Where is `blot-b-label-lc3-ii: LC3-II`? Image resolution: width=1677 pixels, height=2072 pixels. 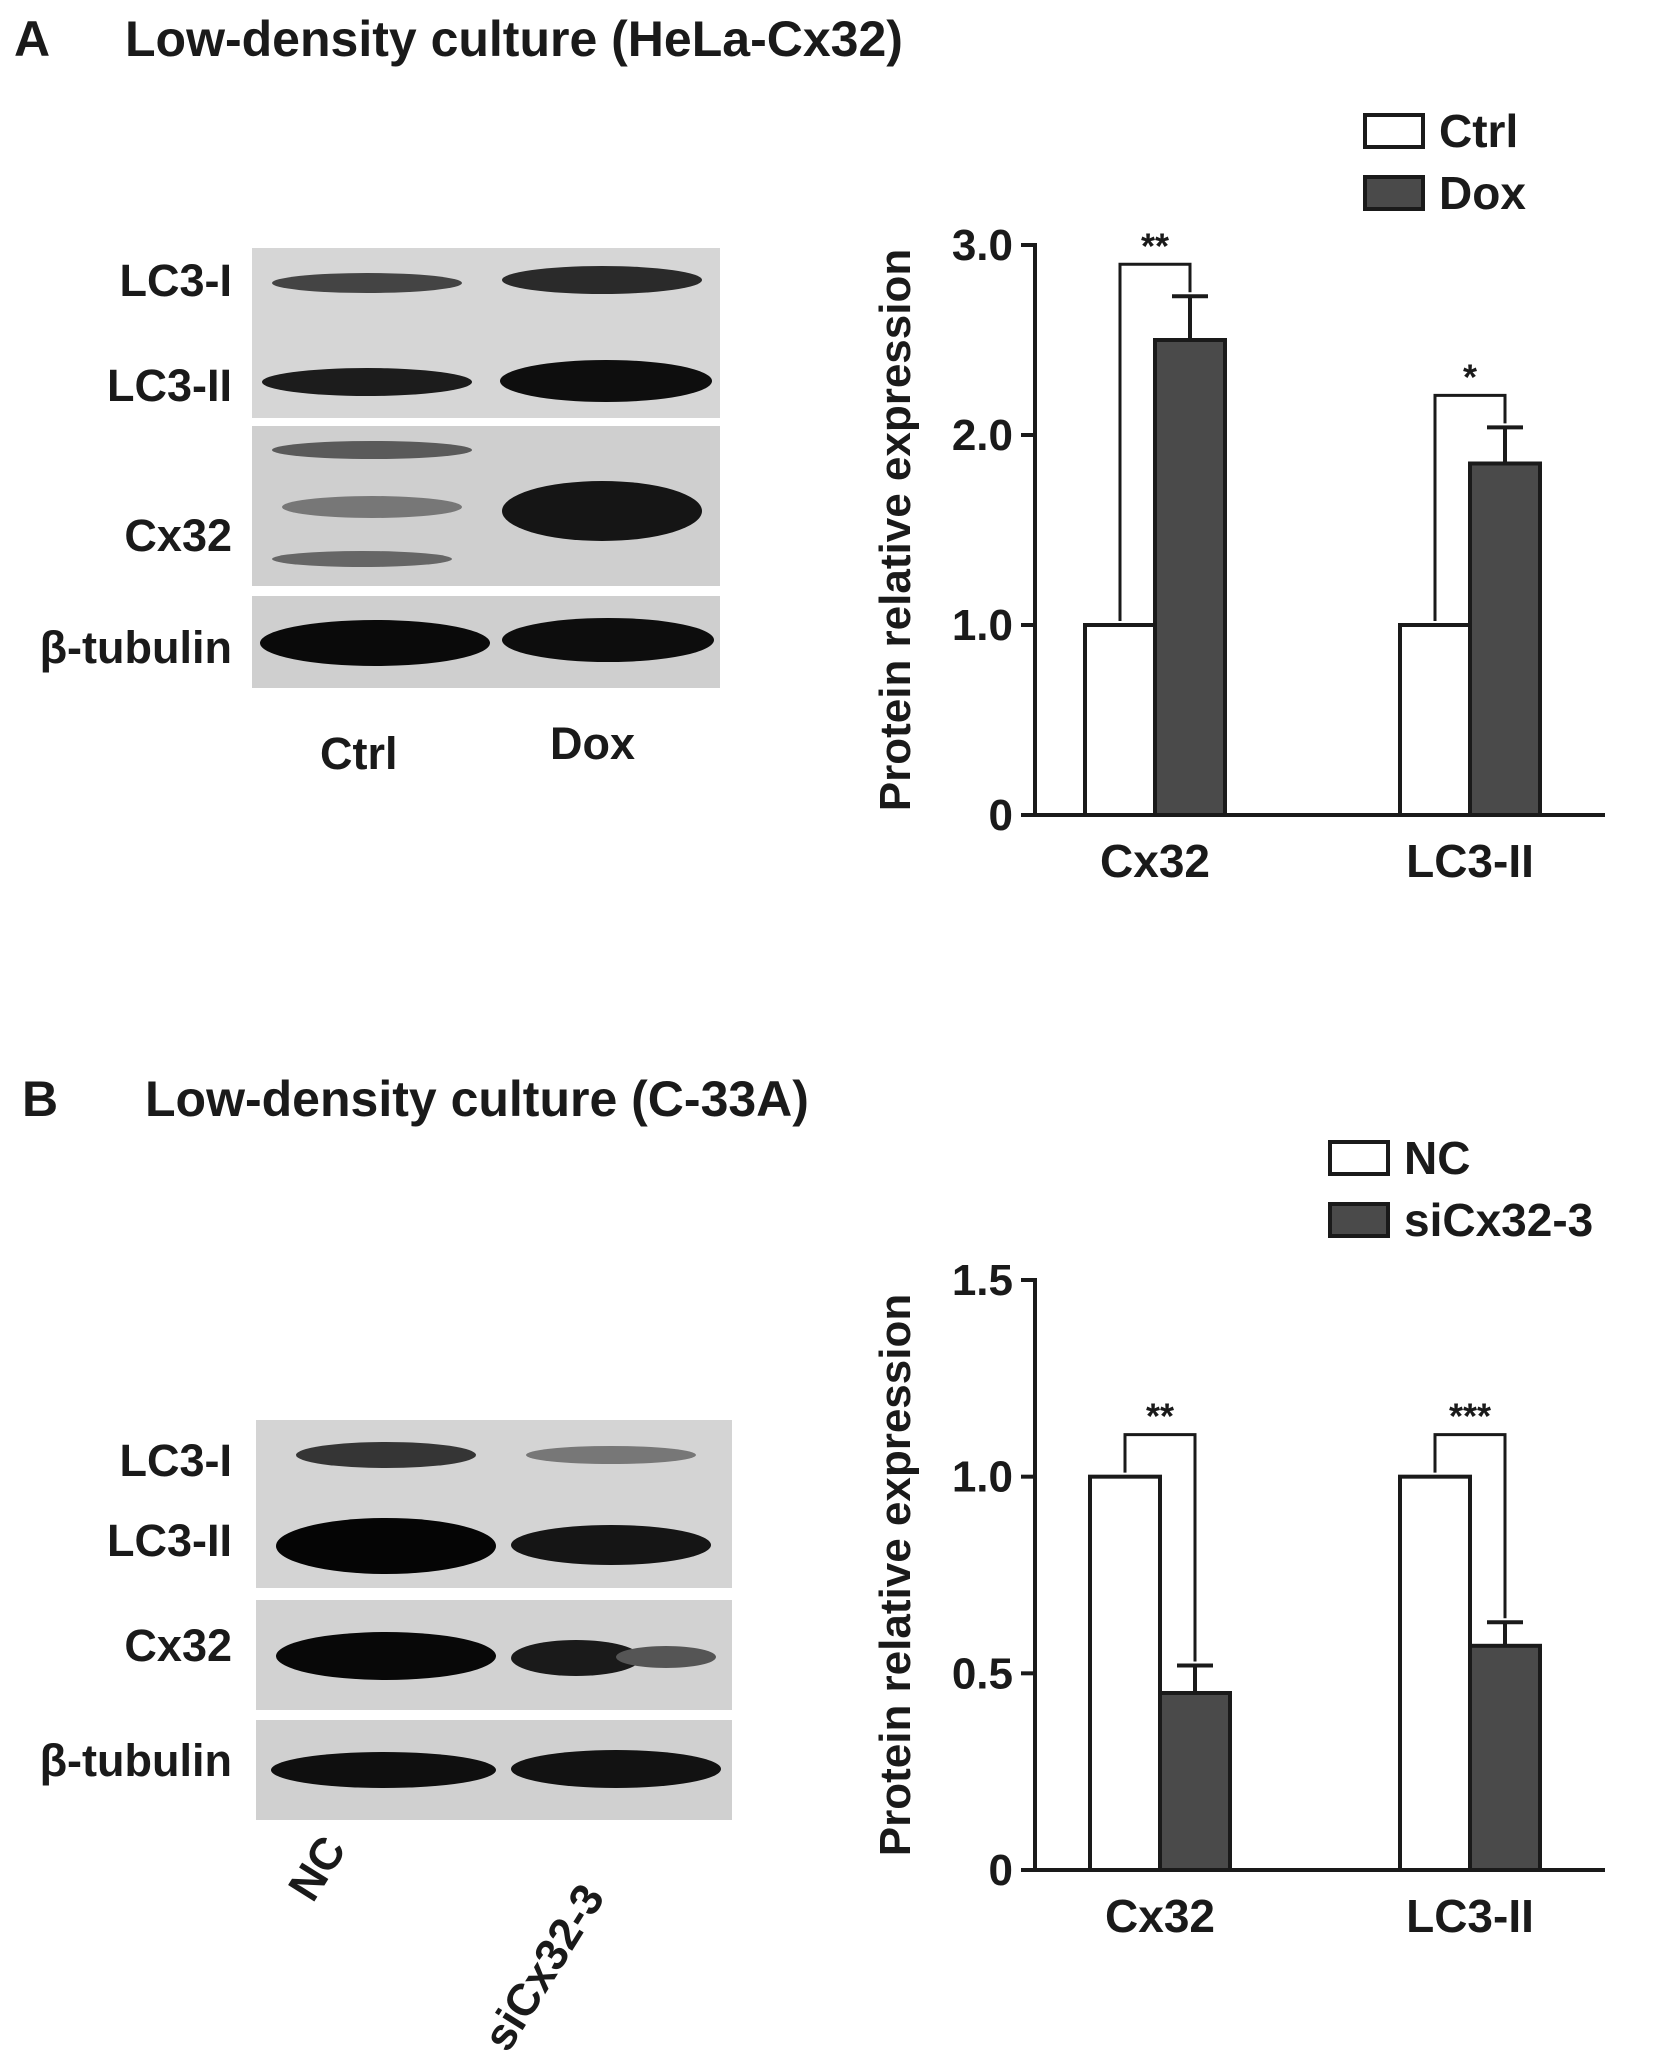 blot-b-label-lc3-ii: LC3-II is located at coordinates (169, 1540).